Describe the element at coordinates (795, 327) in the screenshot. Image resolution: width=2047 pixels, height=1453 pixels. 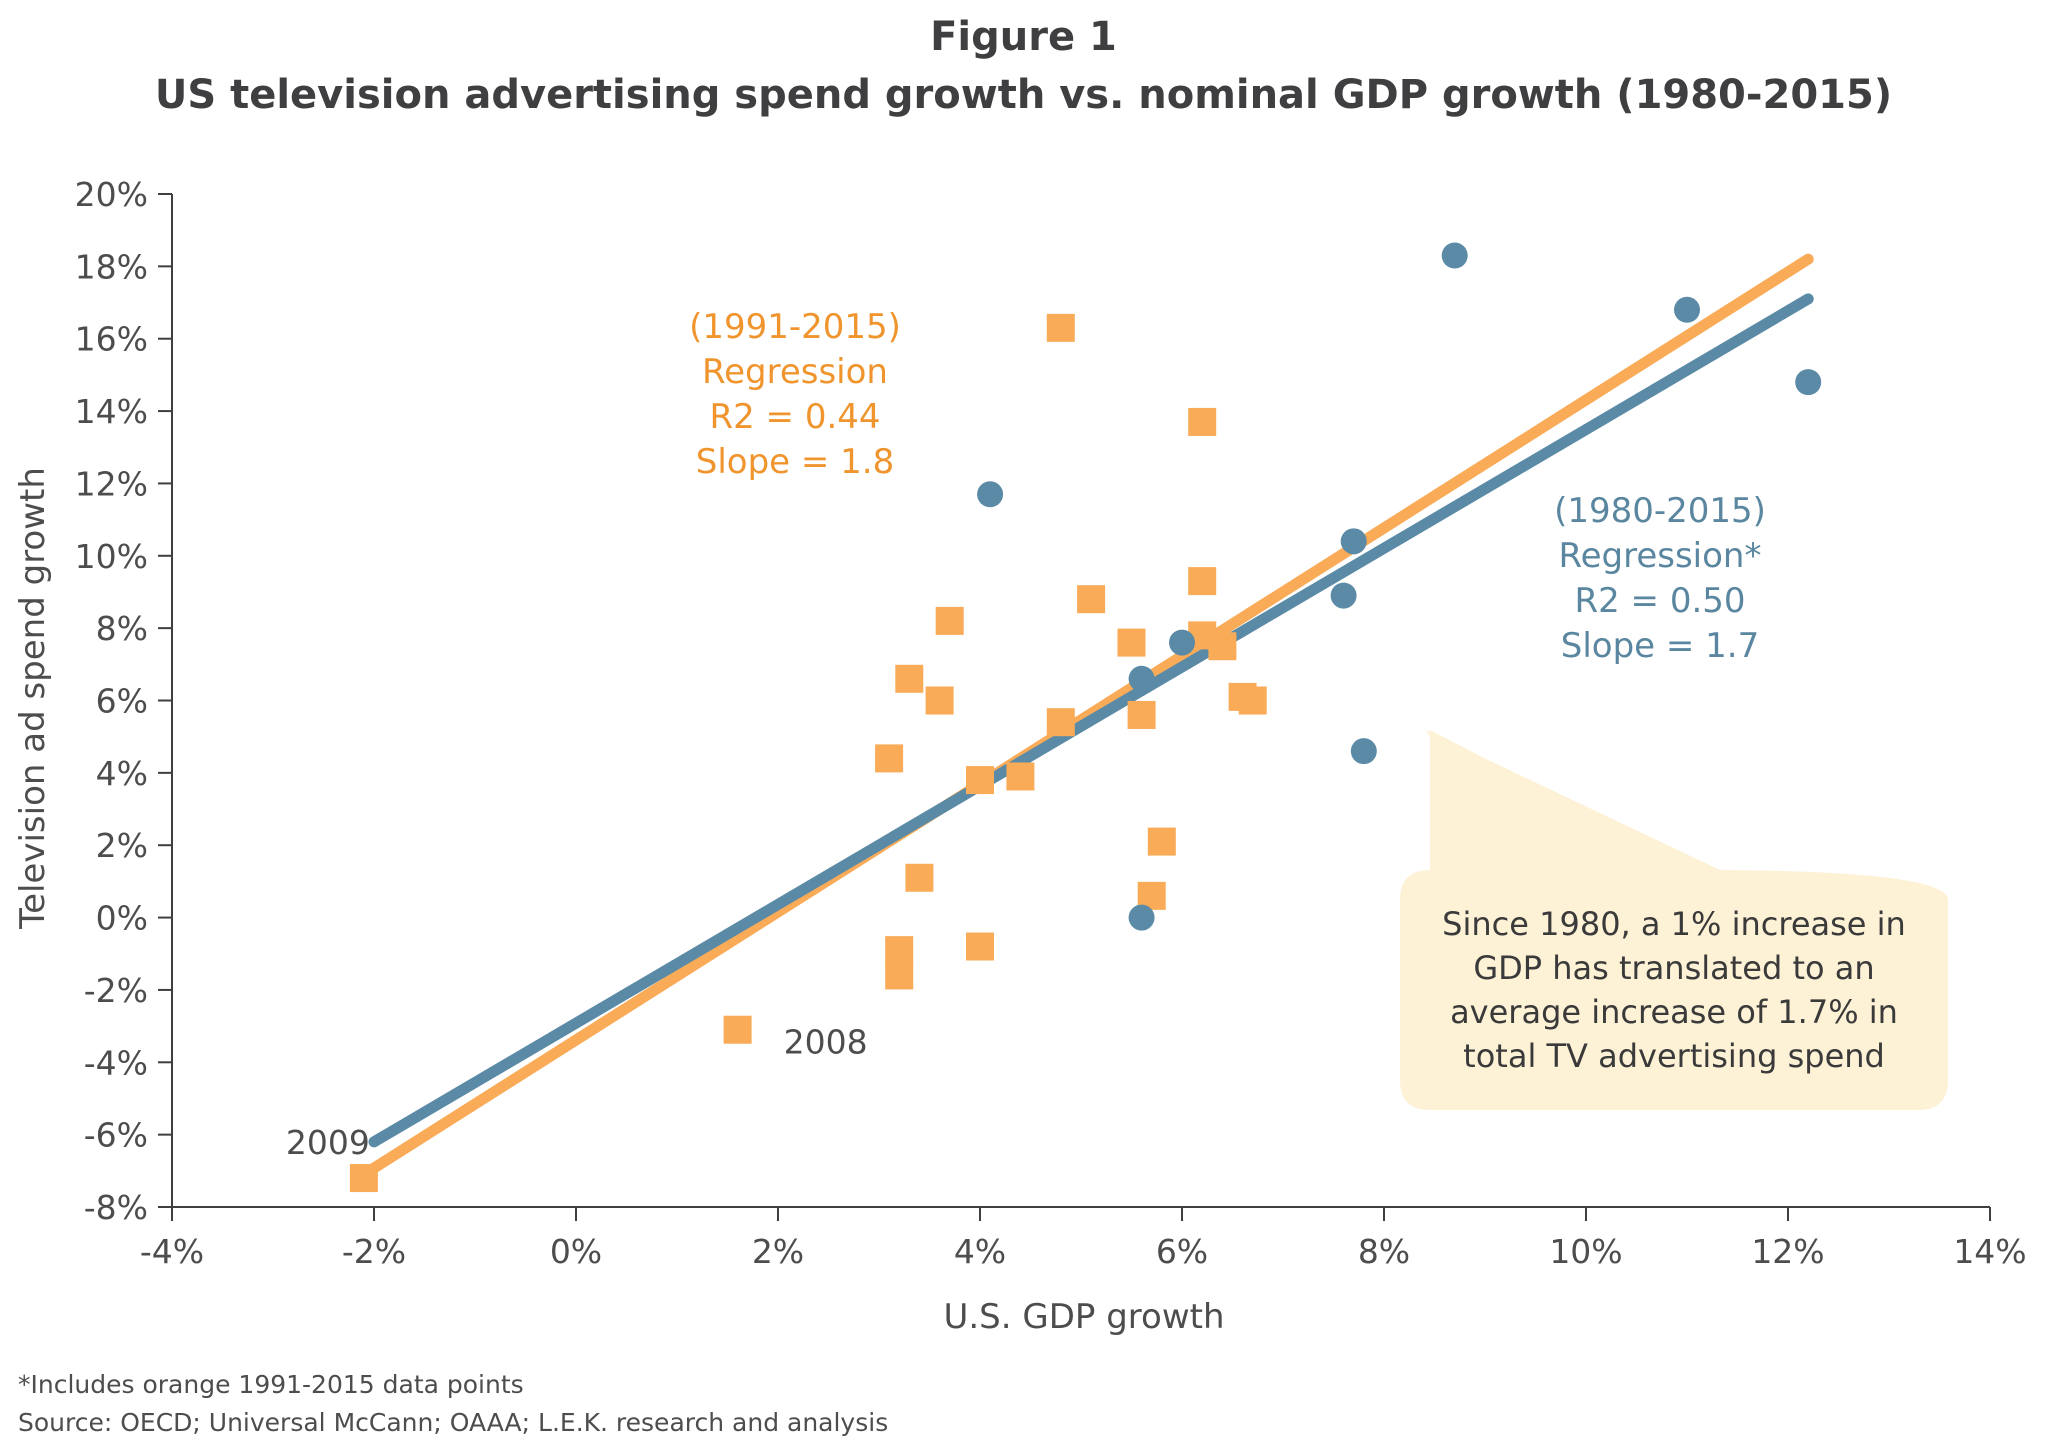
I see `regression-label-line: (1991-2015)` at that location.